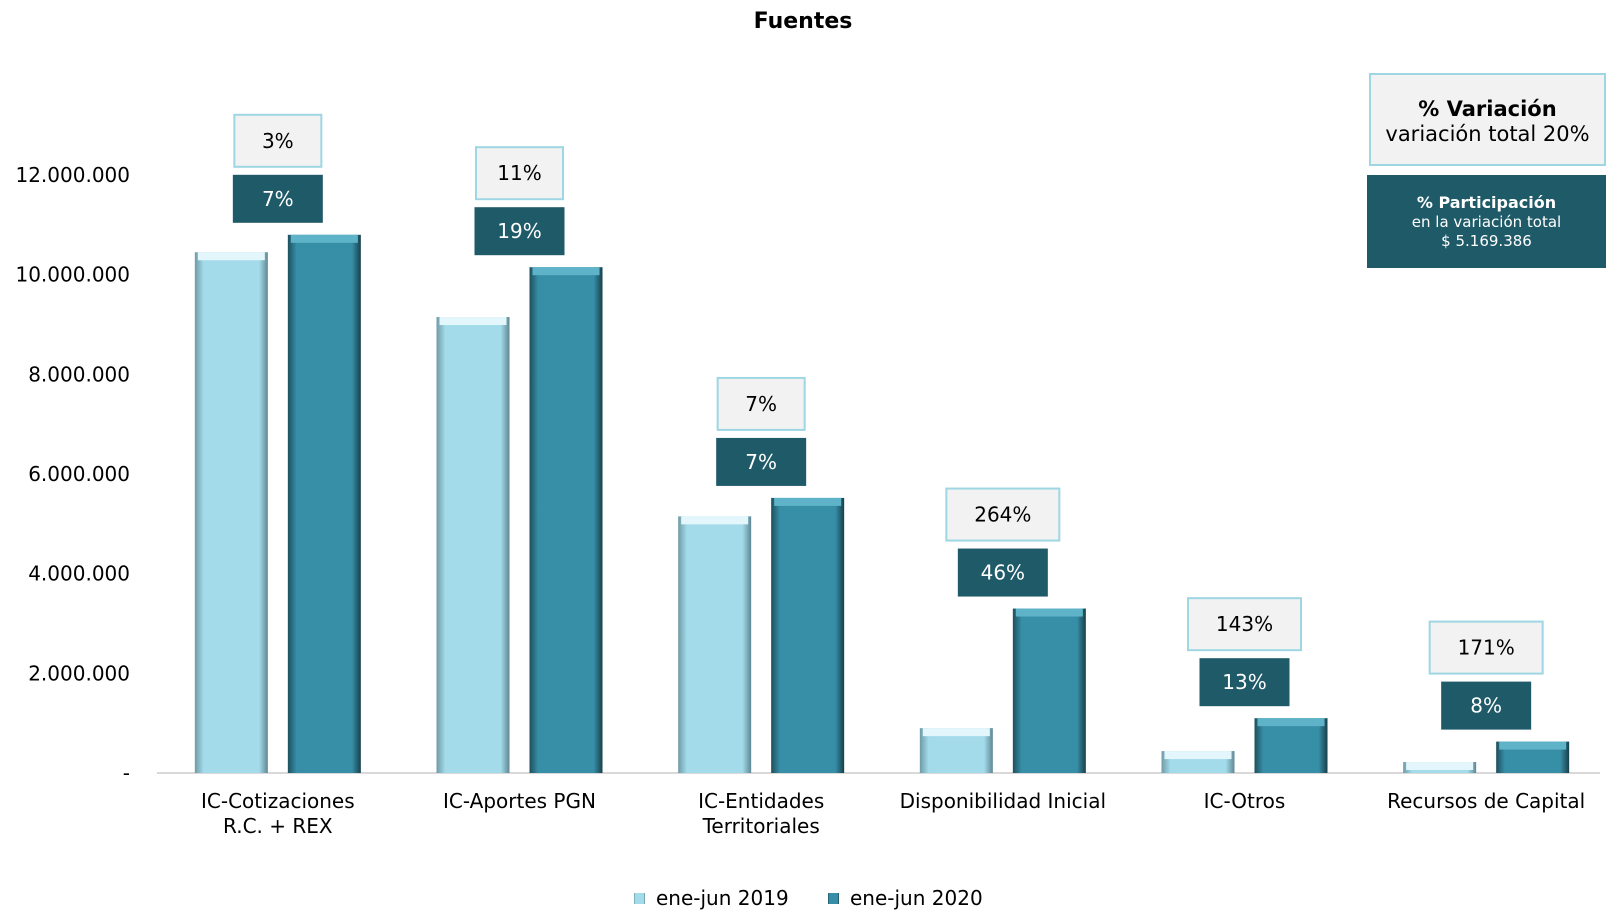 The image size is (1606, 912). Describe the element at coordinates (79, 673) in the screenshot. I see `y-tick-label: 2.000.000` at that location.